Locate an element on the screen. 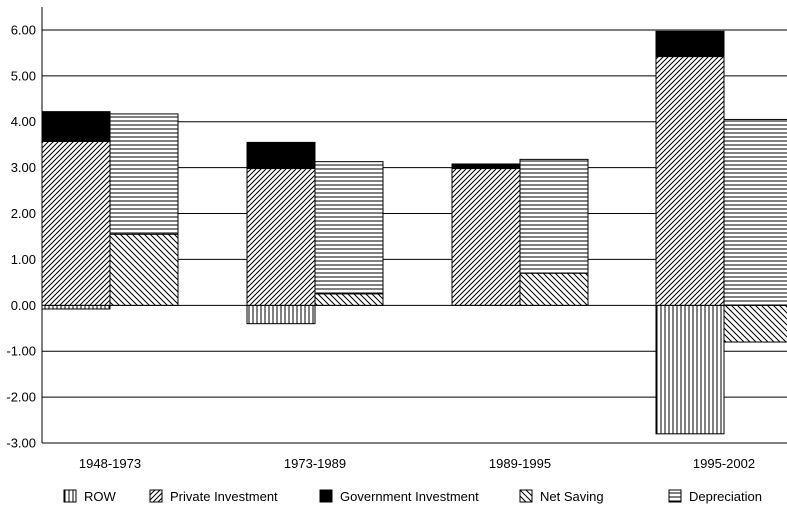 The width and height of the screenshot is (787, 509). bar-depreciation-1989-1995 is located at coordinates (554, 216).